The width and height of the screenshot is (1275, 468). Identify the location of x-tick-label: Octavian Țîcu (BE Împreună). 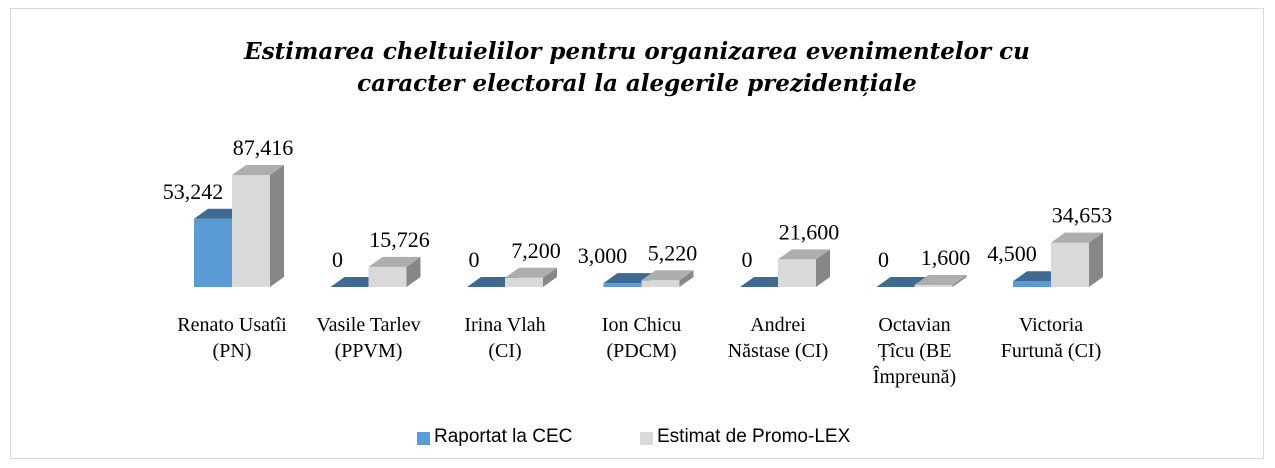
(914, 351).